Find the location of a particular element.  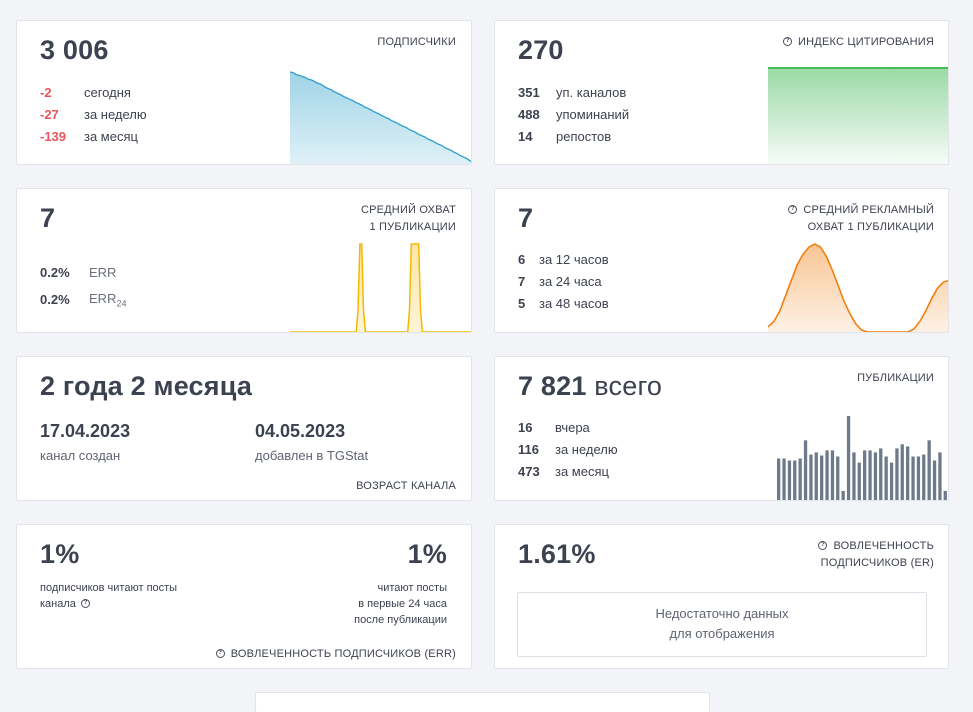

subscribers-label: ПОДПИСЧИКИ is located at coordinates (416, 42).